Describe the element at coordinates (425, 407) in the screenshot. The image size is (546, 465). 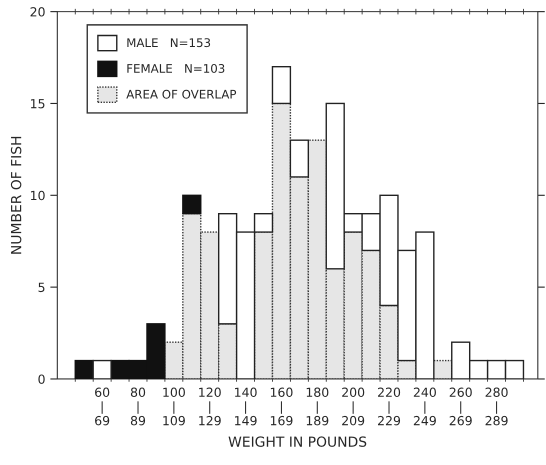
I see `x-tick-label: 240 | 249` at that location.